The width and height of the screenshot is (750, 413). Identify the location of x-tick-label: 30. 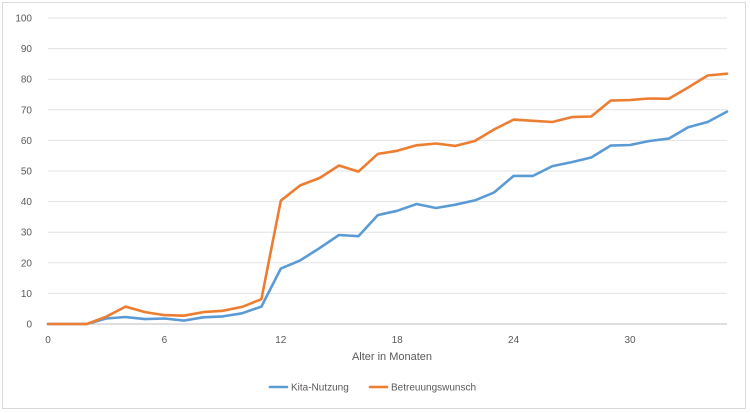
(630, 340).